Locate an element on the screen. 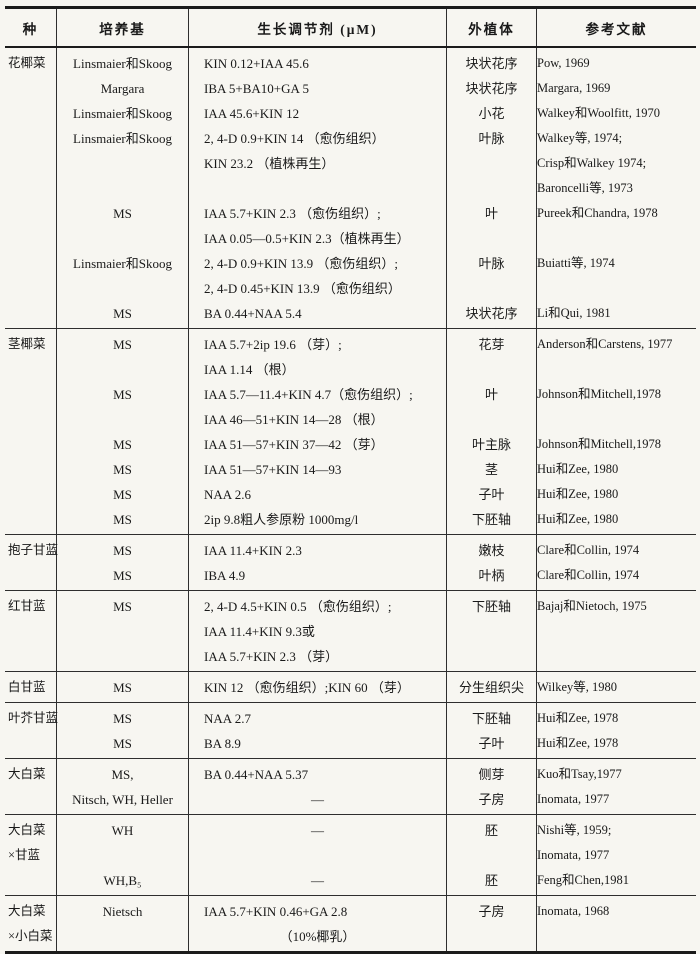 The width and height of the screenshot is (700, 954). table-row: MS, BA 0.44+NAA 5.37 侧芽 Kuo和Tsay,1977 is located at coordinates (376, 773).